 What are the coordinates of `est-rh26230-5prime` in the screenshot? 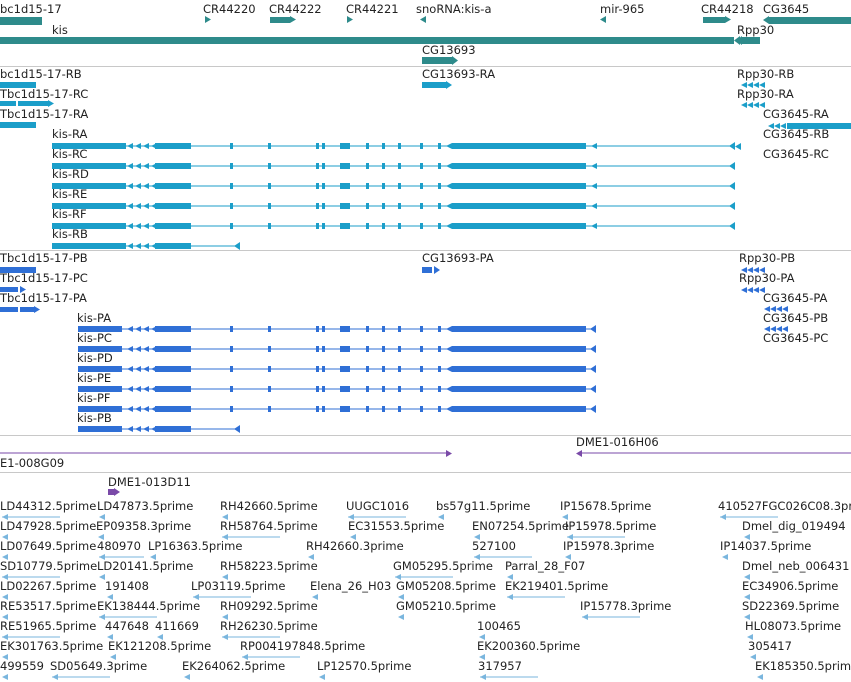 It's located at (225, 637).